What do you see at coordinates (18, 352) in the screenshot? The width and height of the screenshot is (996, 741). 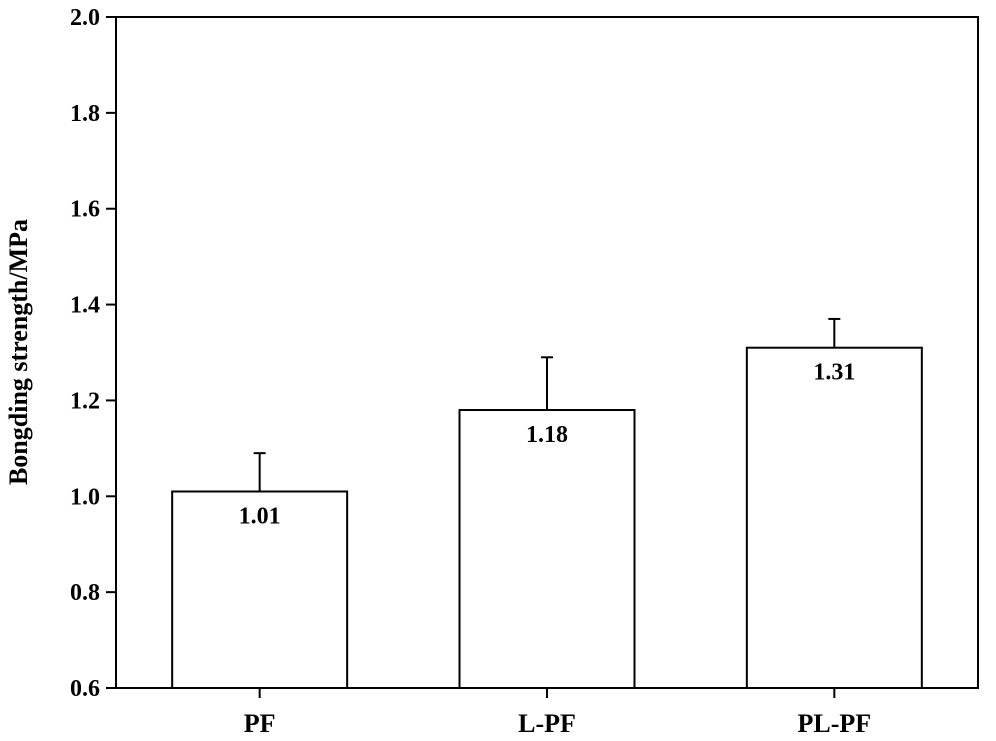 I see `y-axis-title: Bongding strength/MPa` at bounding box center [18, 352].